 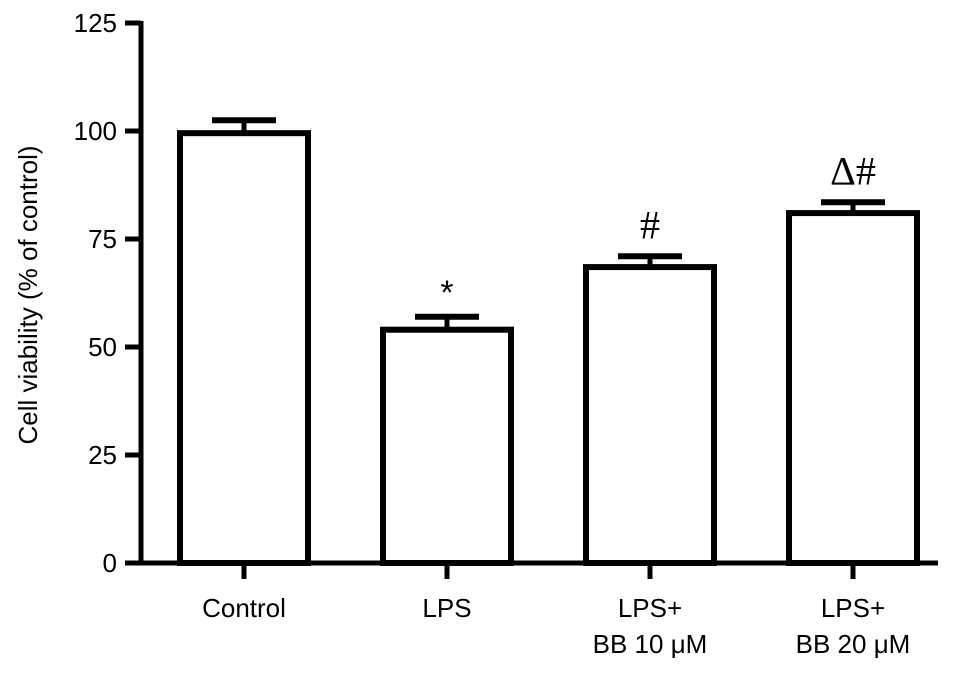 I want to click on y-tick-label: 75, so click(x=102, y=239).